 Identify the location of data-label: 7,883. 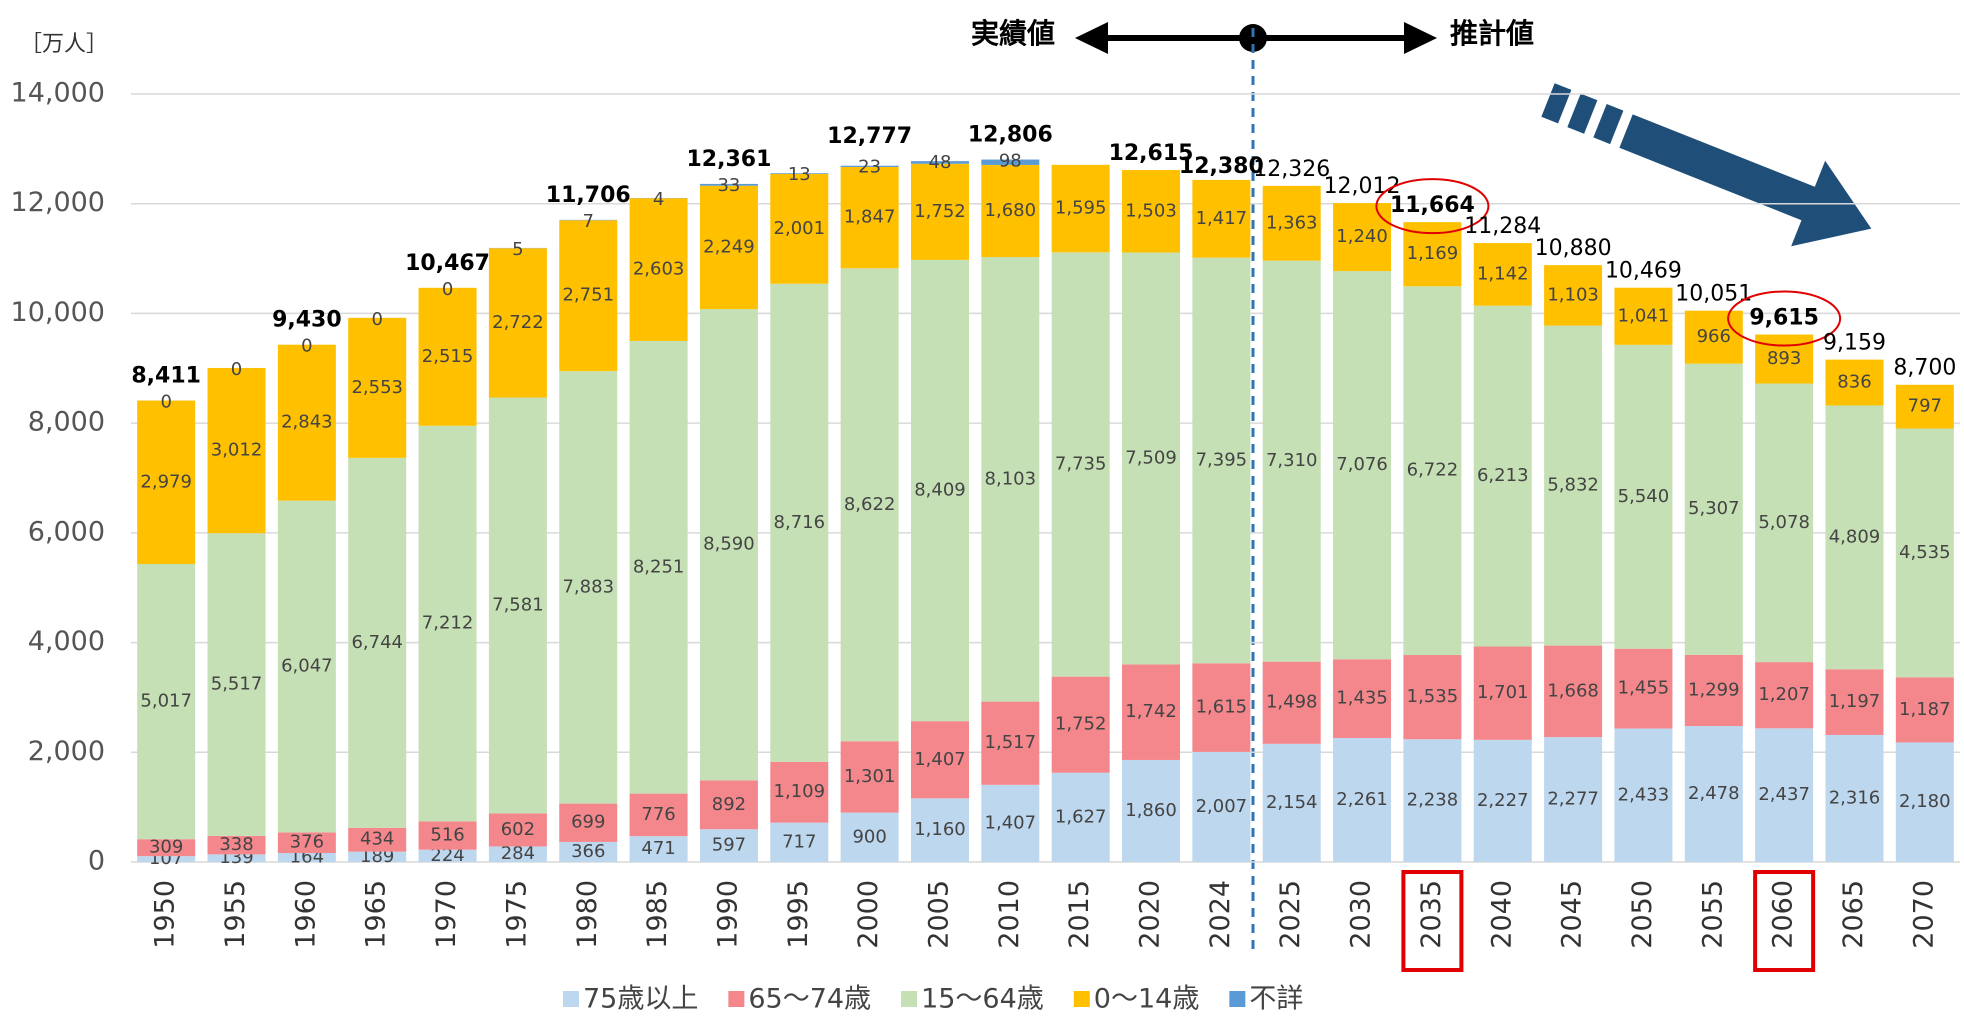
(588, 586).